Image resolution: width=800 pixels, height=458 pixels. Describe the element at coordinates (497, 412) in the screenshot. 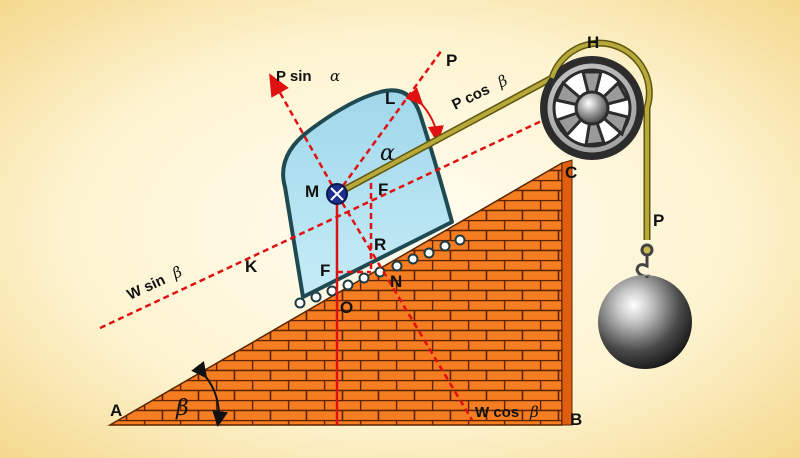

I see `svg-text: W cos` at that location.